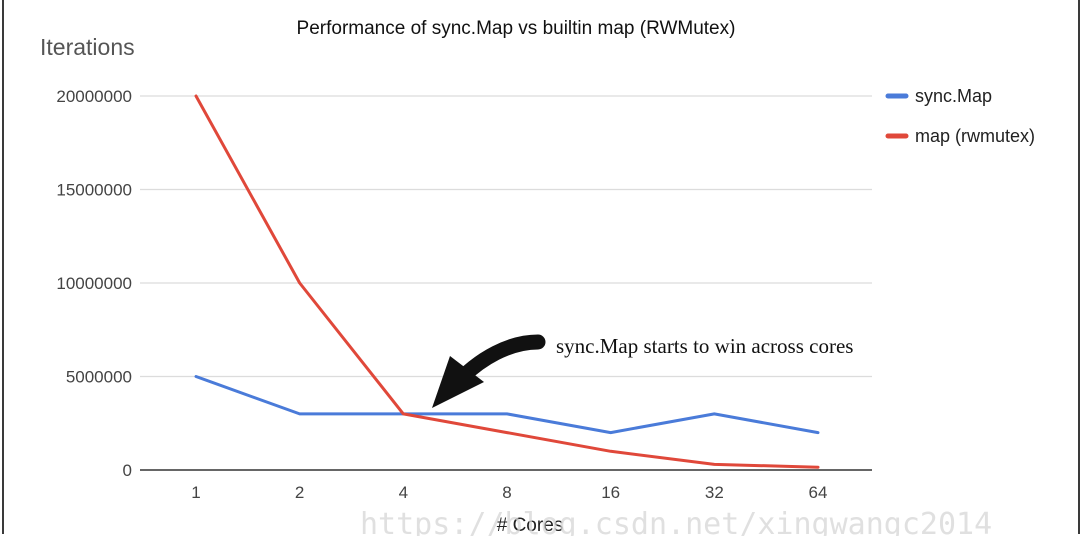 This screenshot has height=536, width=1084. Describe the element at coordinates (960, 116) in the screenshot. I see `legend: sync.Map map (rwmutex)` at that location.